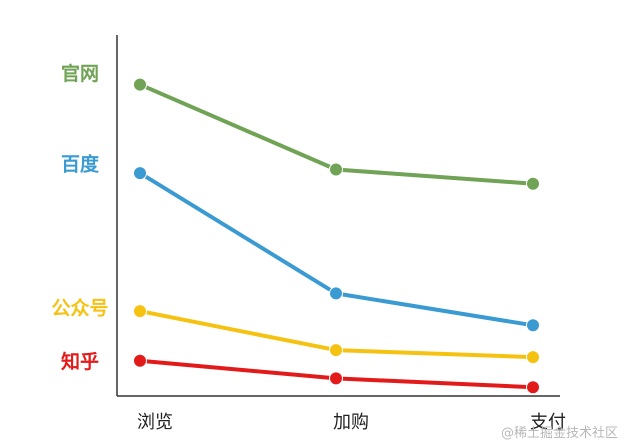  I want to click on series-label: 公众号, so click(79, 308).